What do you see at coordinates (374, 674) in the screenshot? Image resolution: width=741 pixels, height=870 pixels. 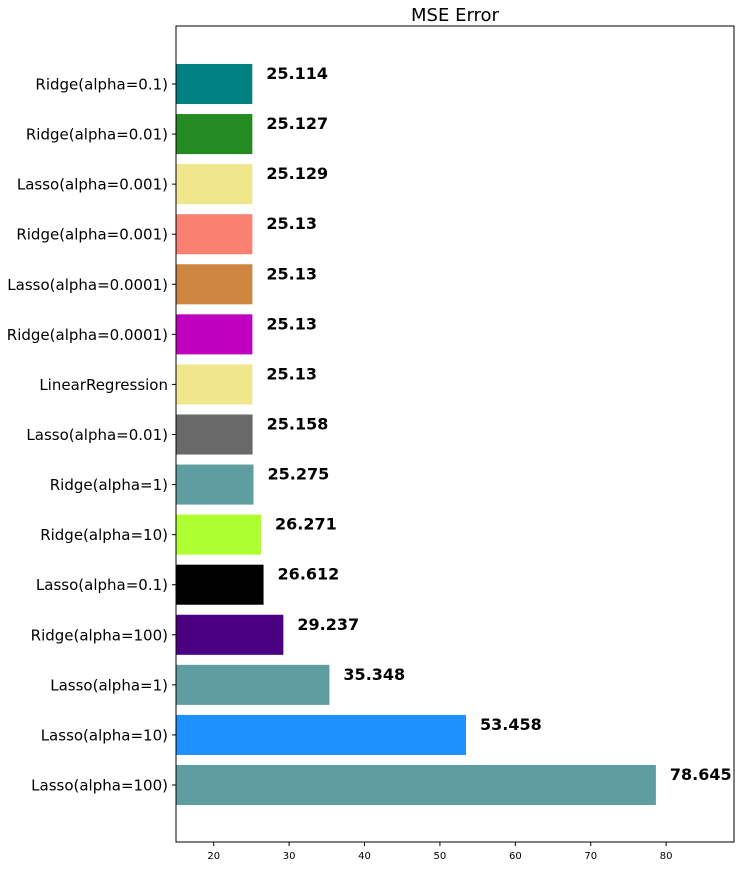 I see `value-label-12: 35.348` at bounding box center [374, 674].